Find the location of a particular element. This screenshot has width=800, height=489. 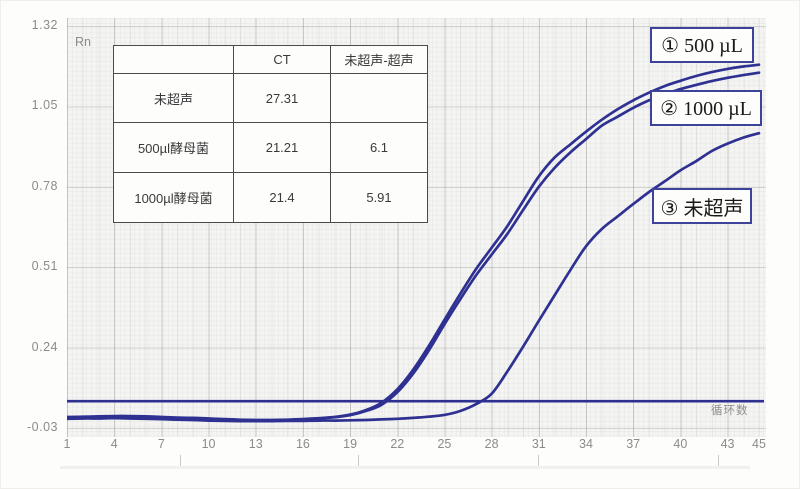

x-tick-label: 1 is located at coordinates (67, 444).